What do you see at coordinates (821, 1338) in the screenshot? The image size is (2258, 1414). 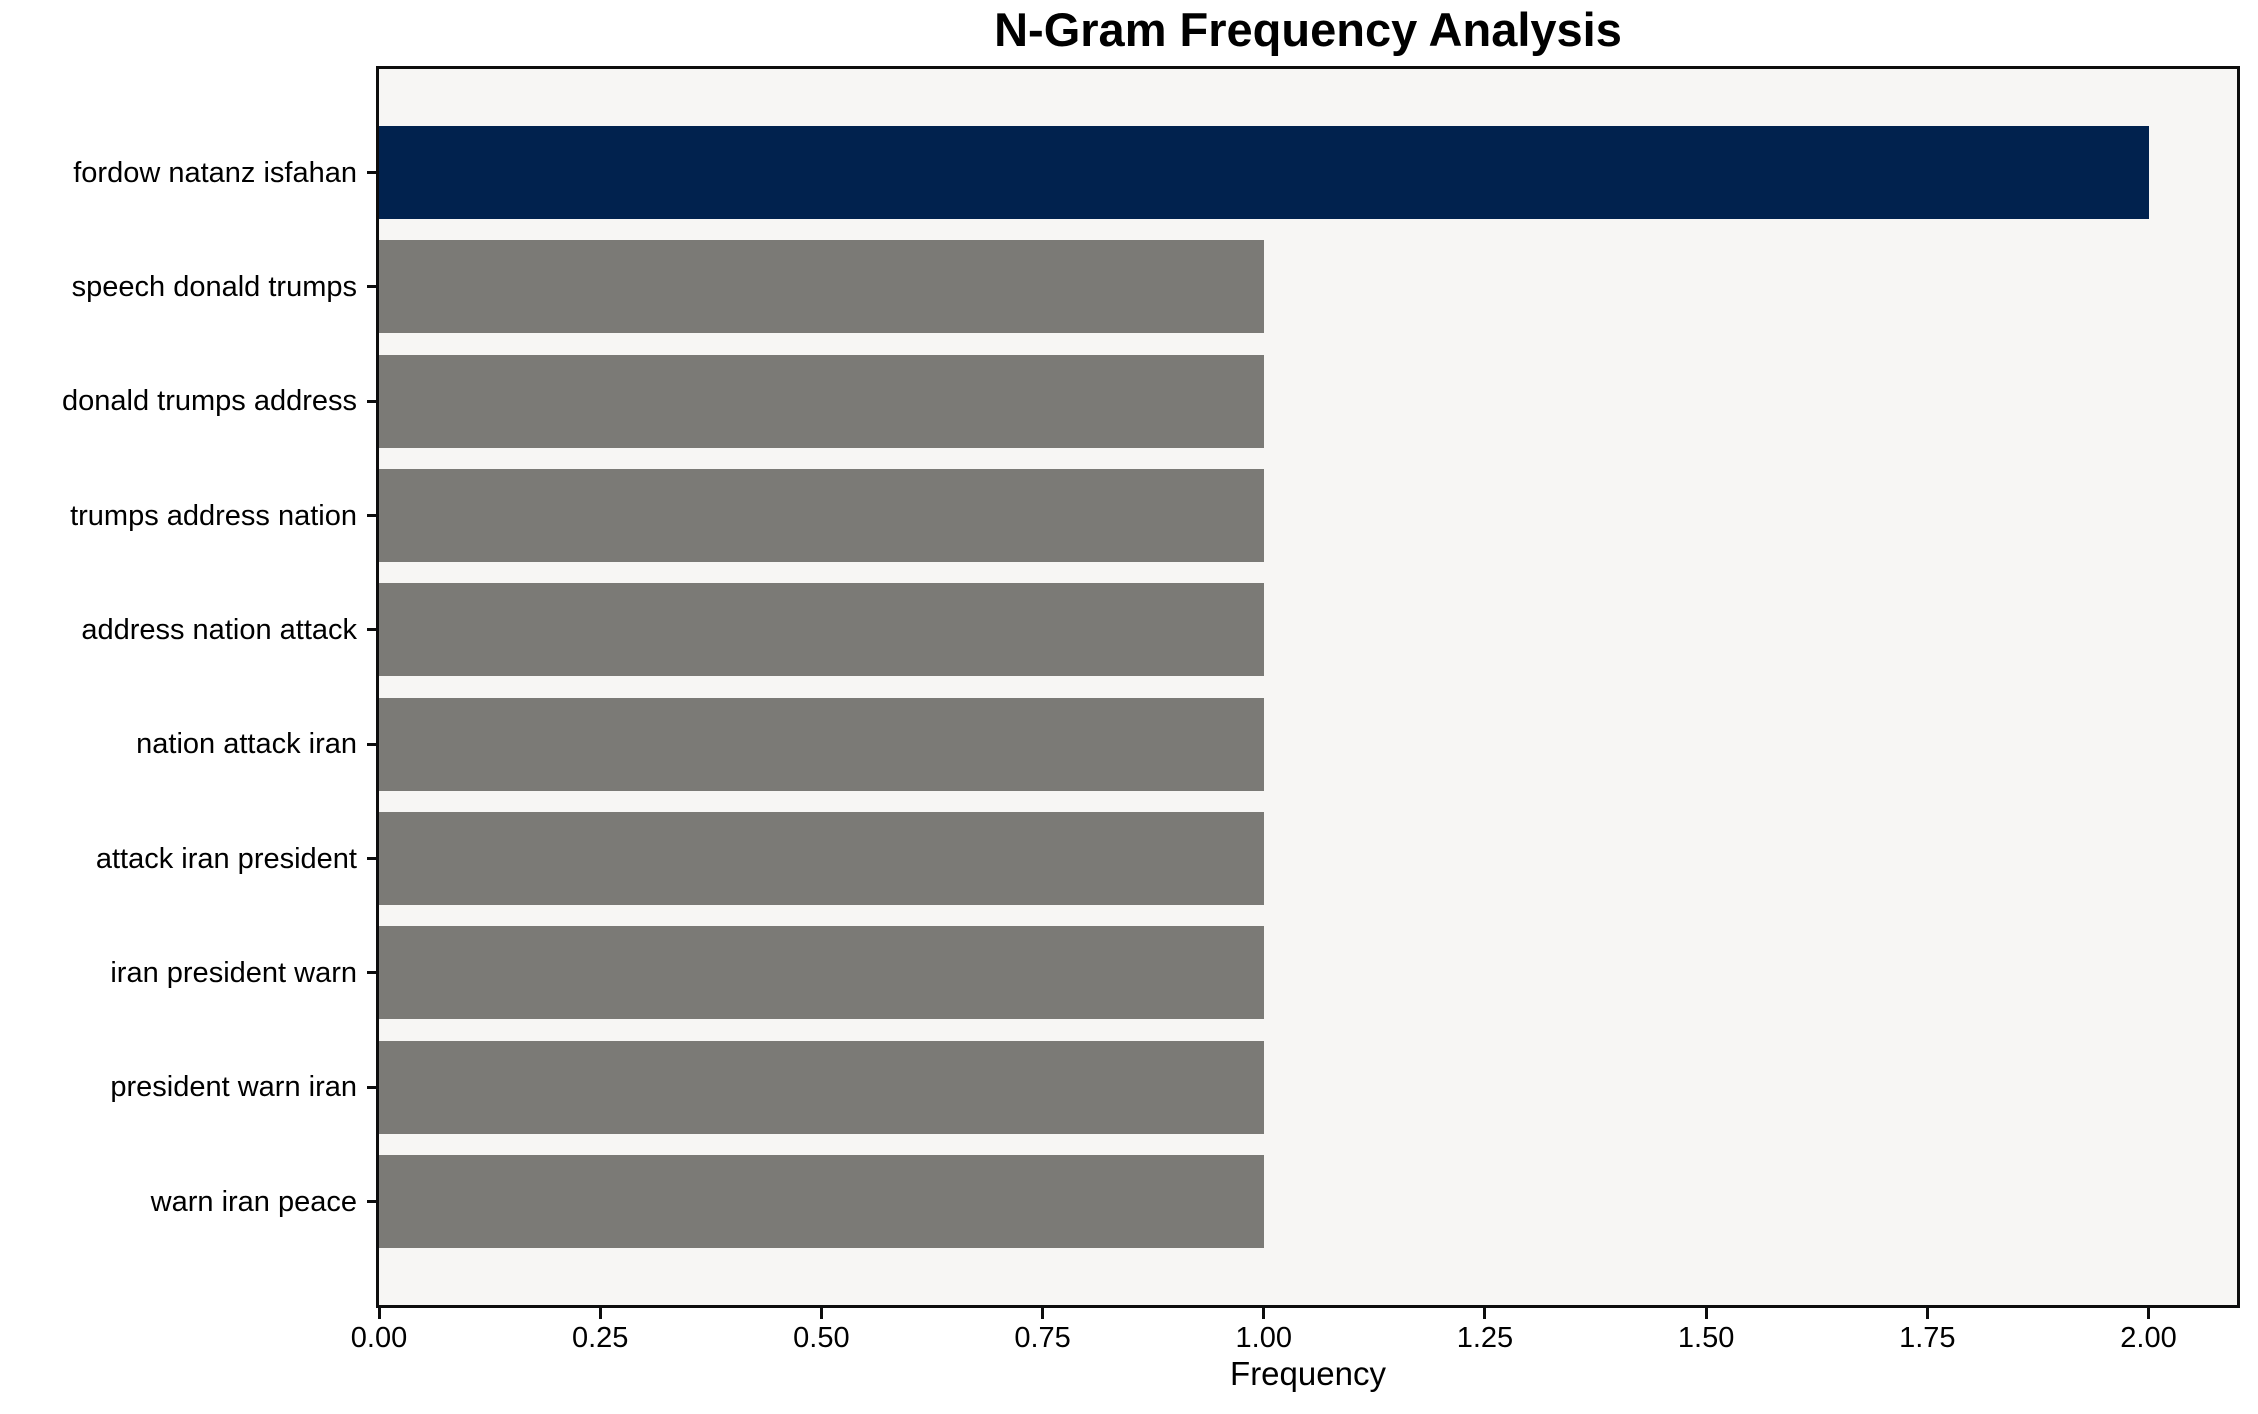 I see `x-tick-label: 0.50` at bounding box center [821, 1338].